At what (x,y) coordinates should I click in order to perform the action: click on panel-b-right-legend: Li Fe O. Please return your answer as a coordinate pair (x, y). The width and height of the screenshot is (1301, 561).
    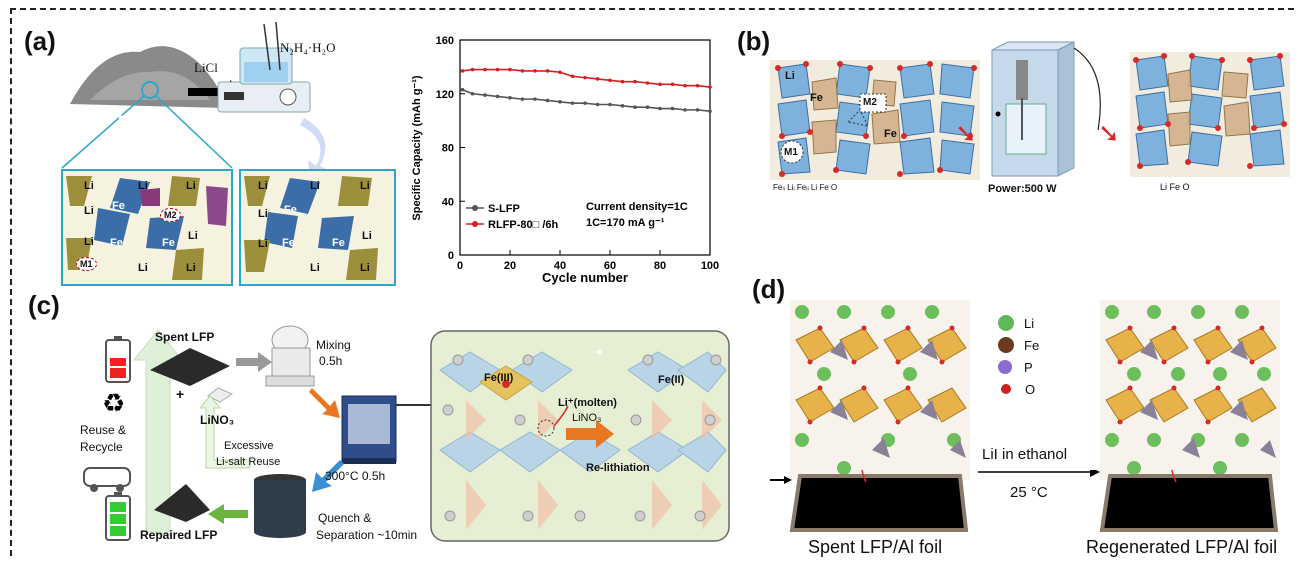
    Looking at the image, I should click on (1175, 187).